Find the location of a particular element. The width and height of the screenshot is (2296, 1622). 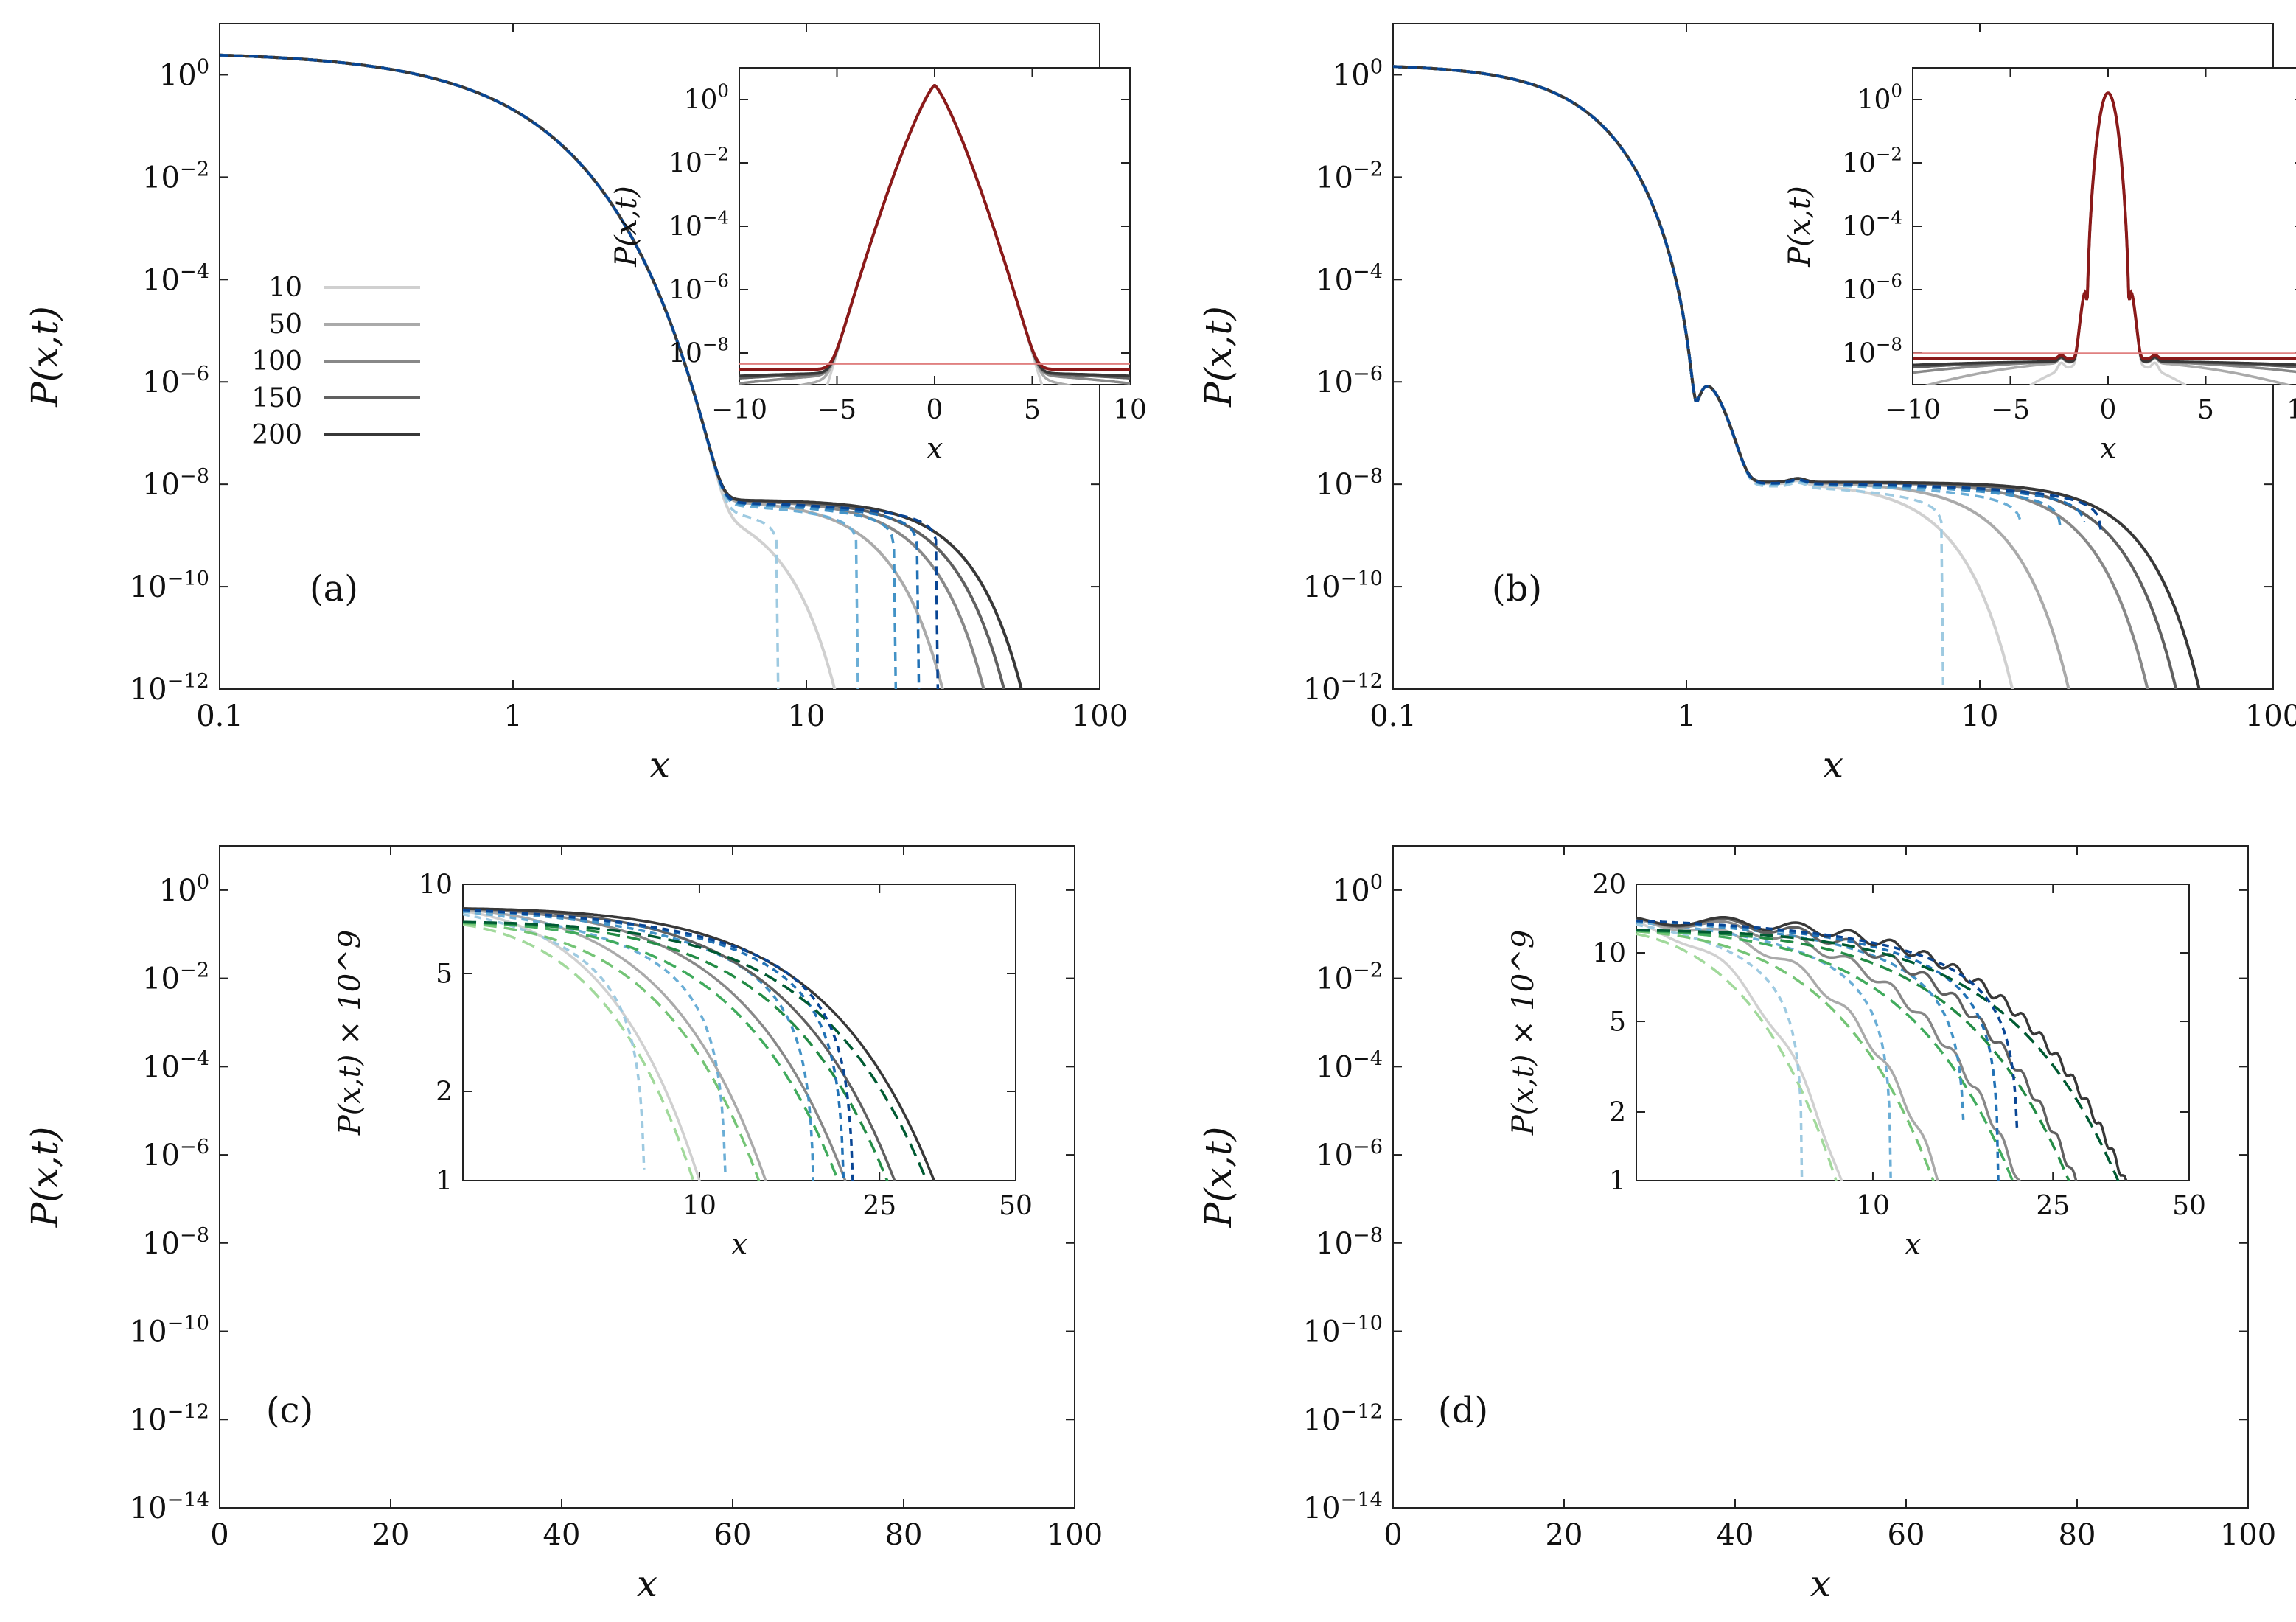

inset-blue-t10 is located at coordinates (554, 1041).